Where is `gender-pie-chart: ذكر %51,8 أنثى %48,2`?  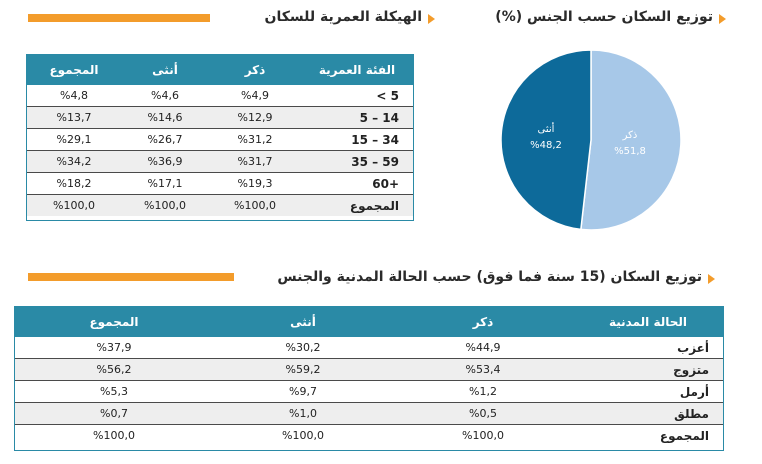 gender-pie-chart: ذكر %51,8 أنثى %48,2 is located at coordinates (591, 140).